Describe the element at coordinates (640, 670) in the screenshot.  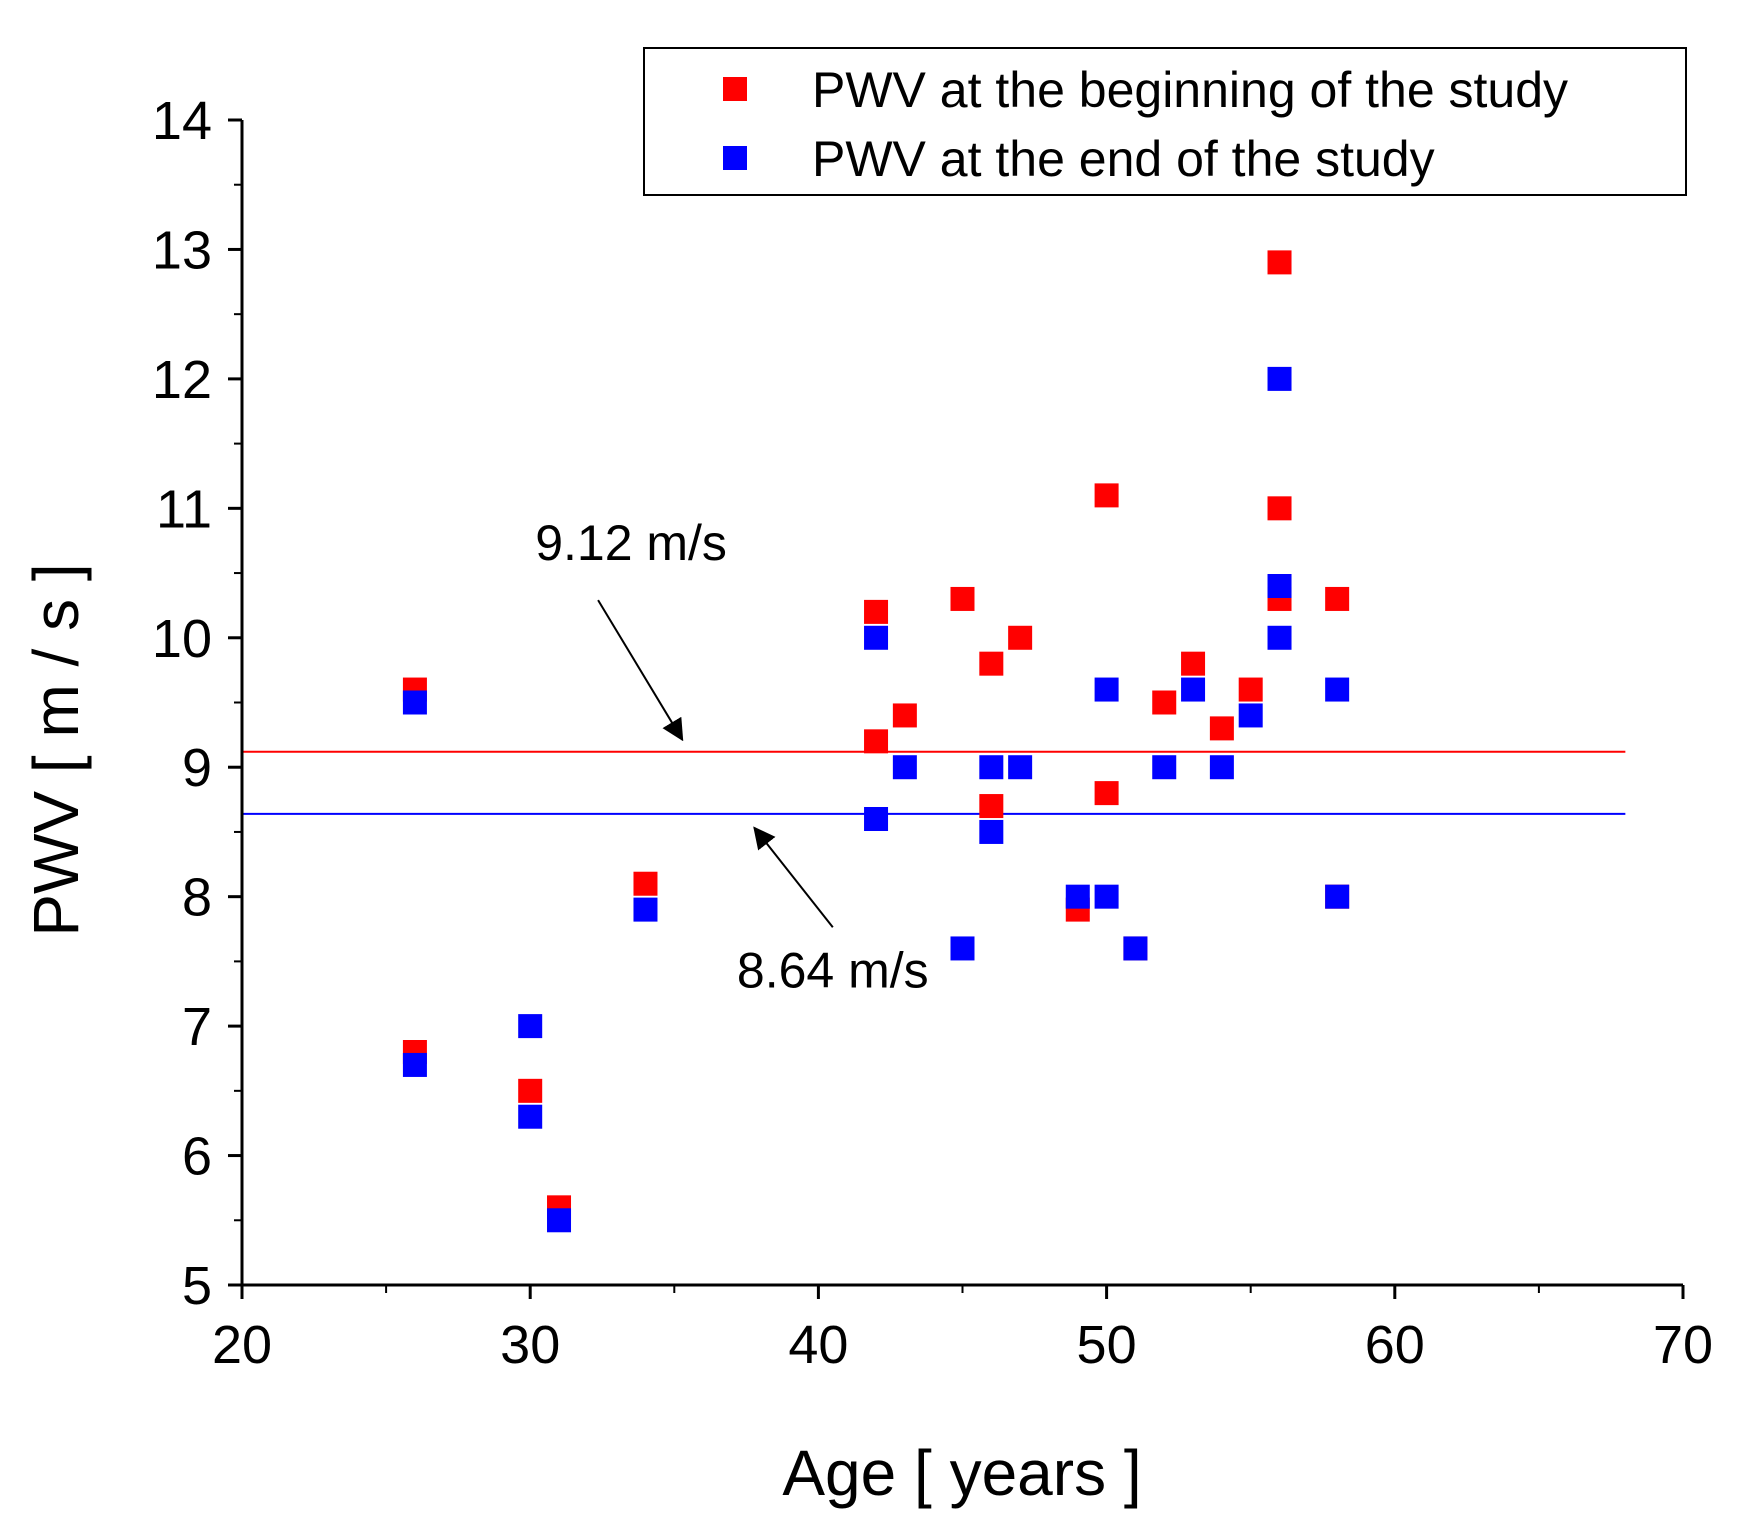
I see `annotation-arrow-beginning-mean` at that location.